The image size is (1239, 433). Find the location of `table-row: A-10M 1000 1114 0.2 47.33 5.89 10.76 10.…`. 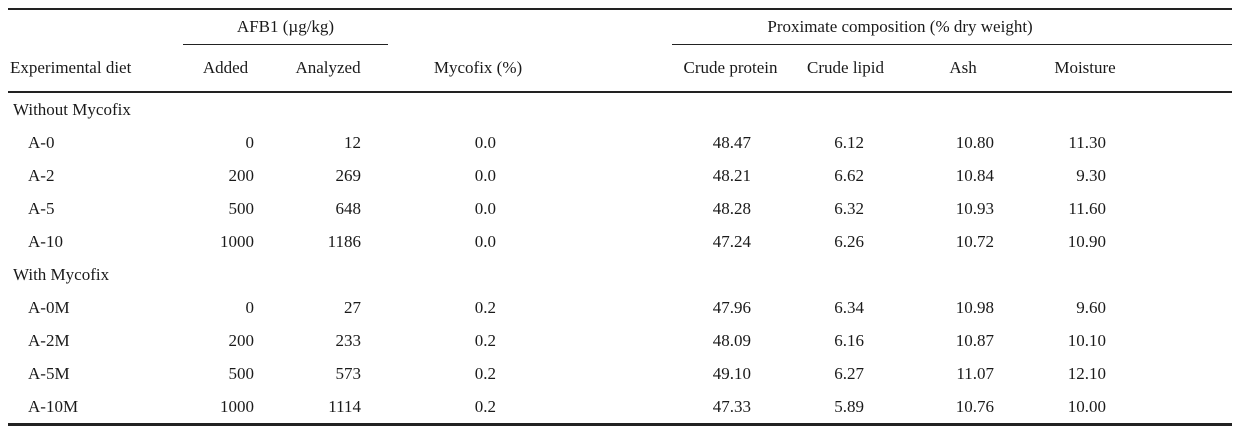

table-row: A-10M 1000 1114 0.2 47.33 5.89 10.76 10.… is located at coordinates (620, 407).